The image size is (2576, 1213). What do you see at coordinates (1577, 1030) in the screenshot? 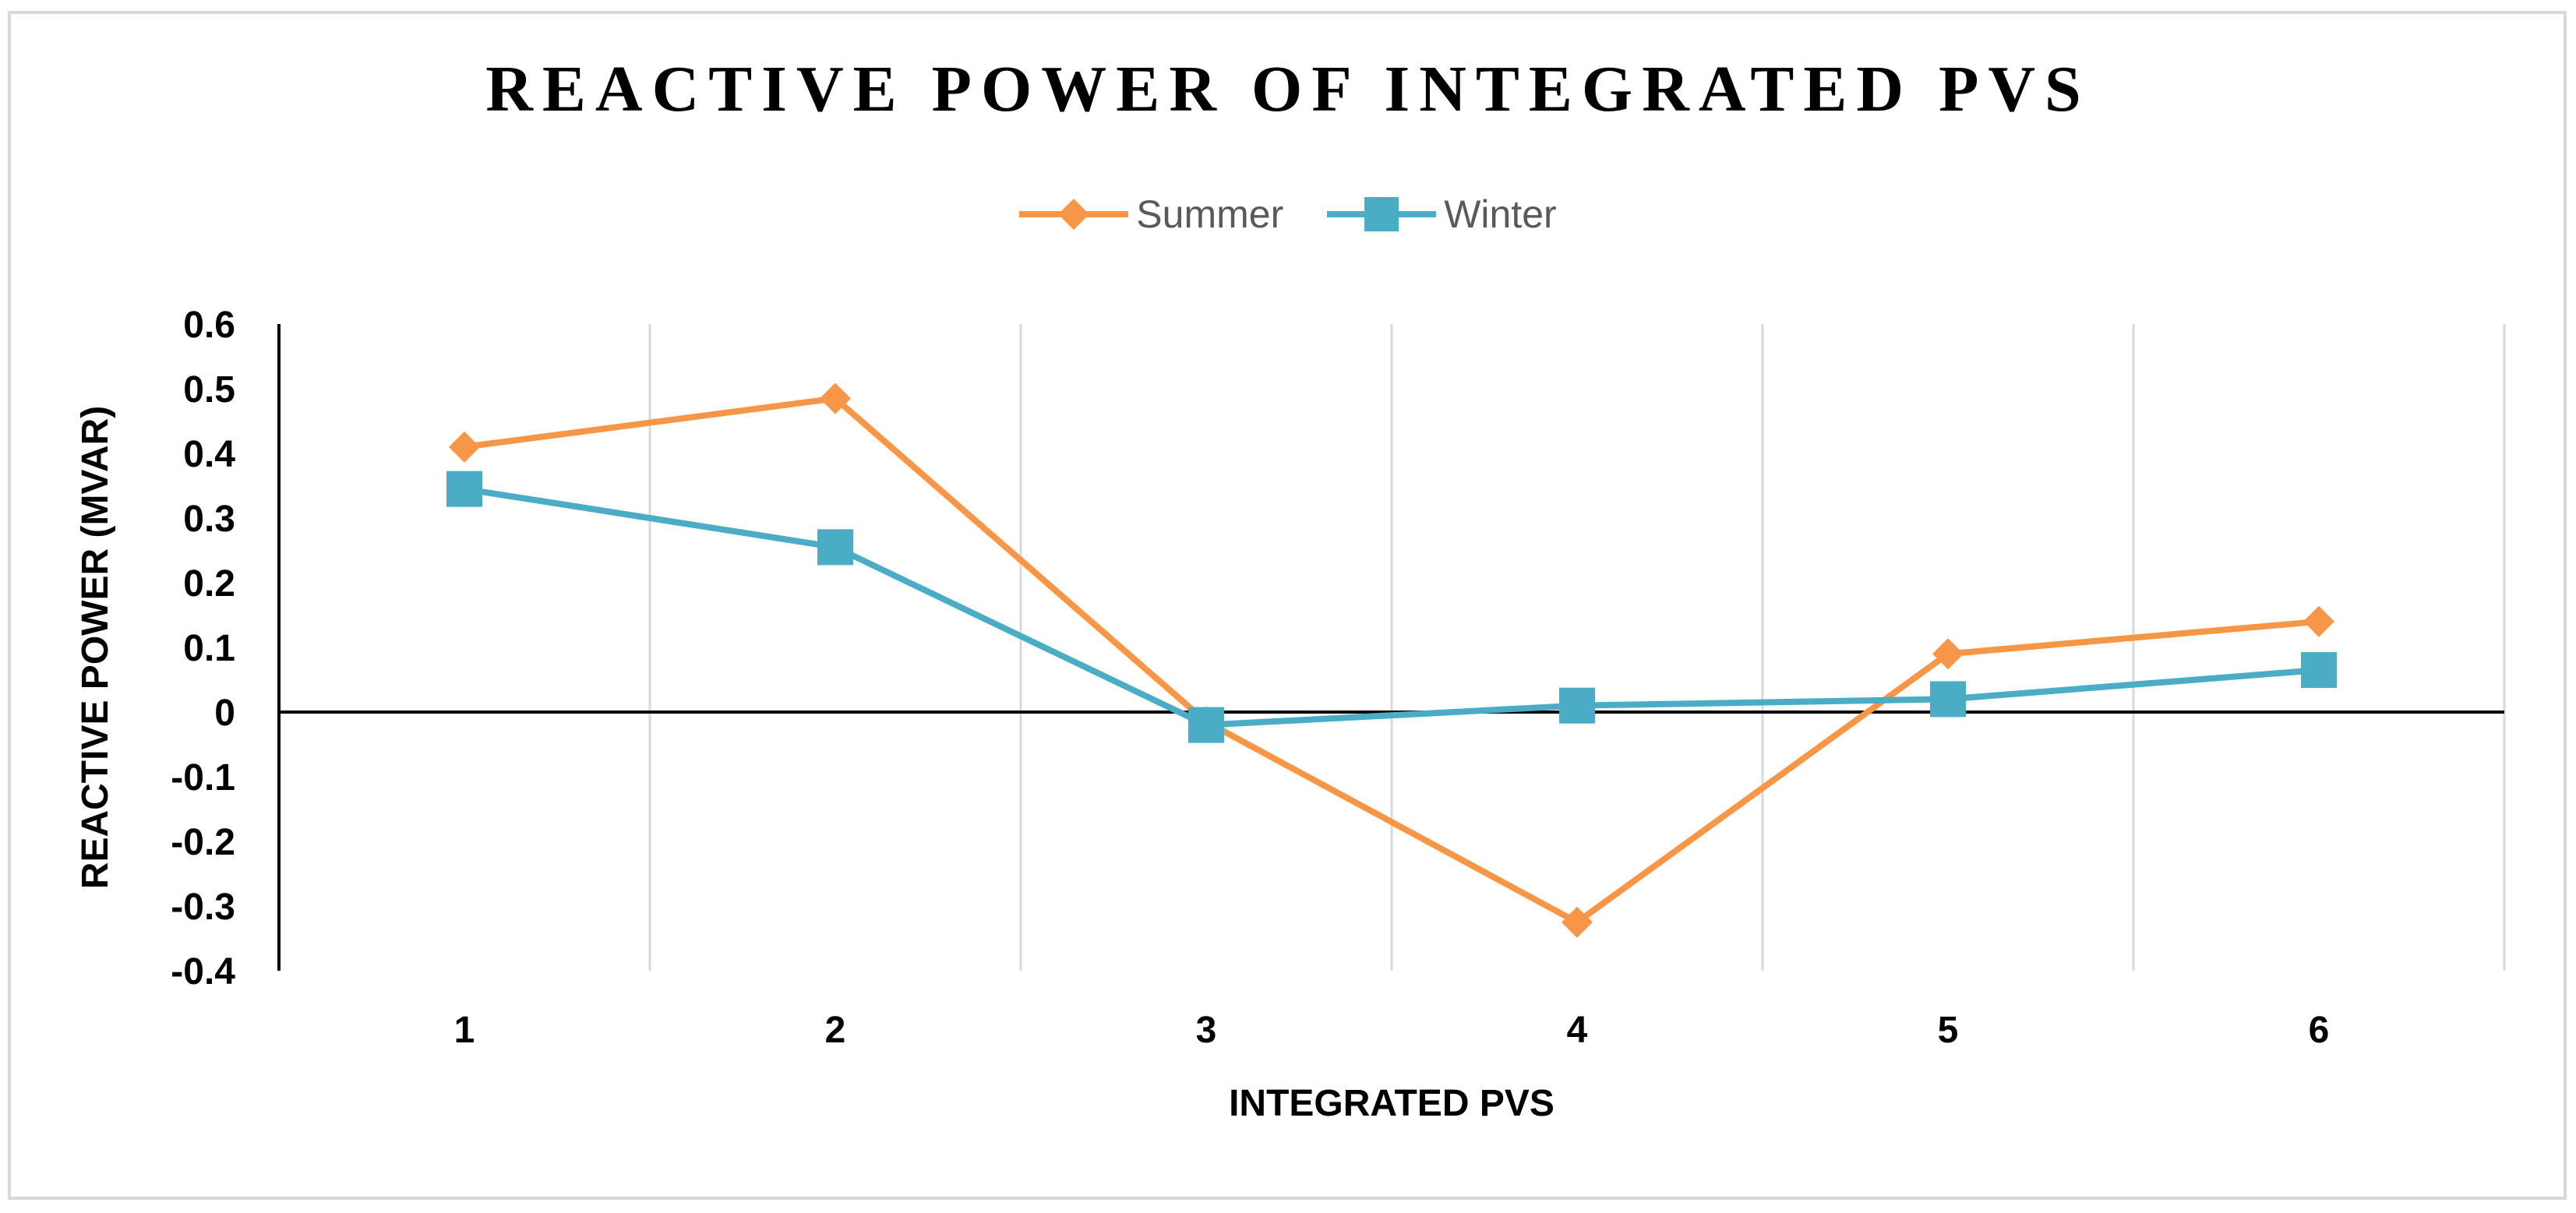
I see `x-tick-label: 4` at bounding box center [1577, 1030].